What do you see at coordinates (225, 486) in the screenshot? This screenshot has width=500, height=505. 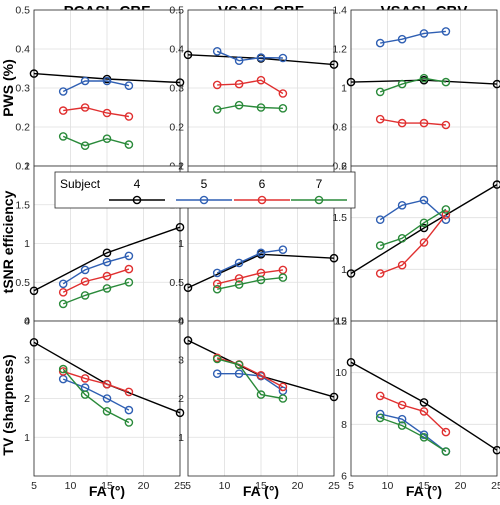 I see `x-tick-label: 10` at bounding box center [225, 486].